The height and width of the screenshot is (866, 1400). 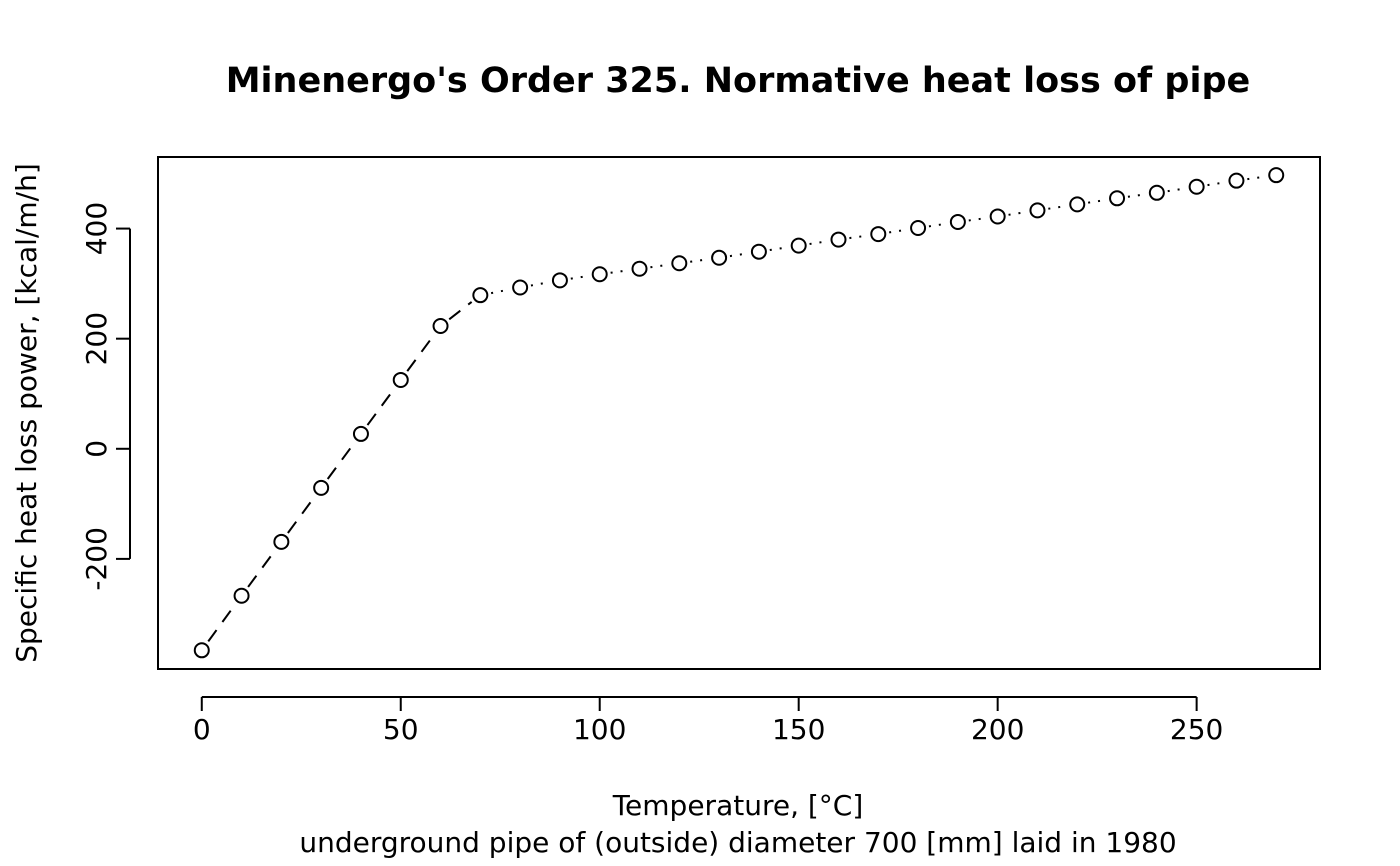 I want to click on x-tick-label: 150, so click(x=798, y=729).